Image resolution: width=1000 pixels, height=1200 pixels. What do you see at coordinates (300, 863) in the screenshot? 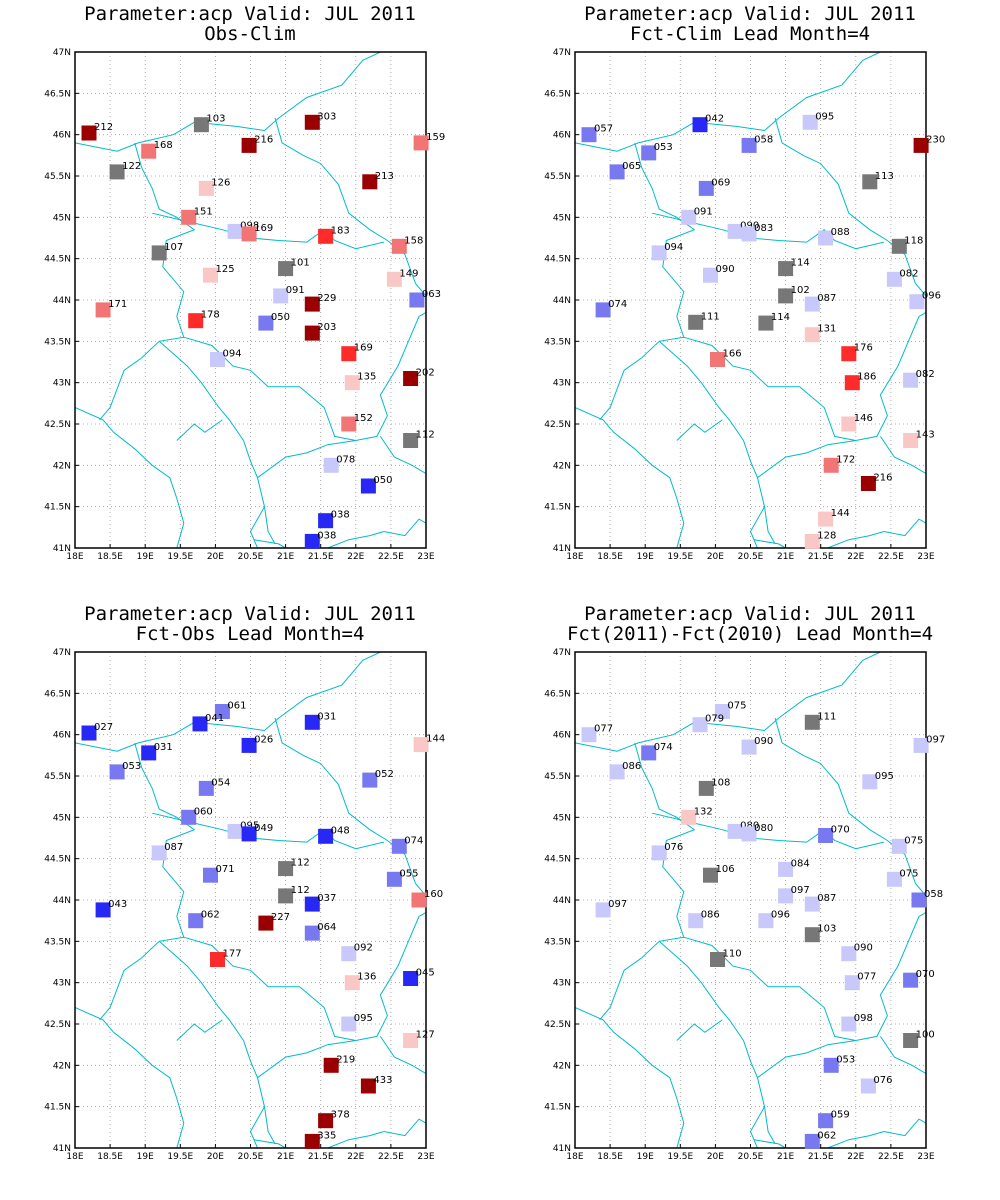
I see `station-value-label: 112` at bounding box center [300, 863].